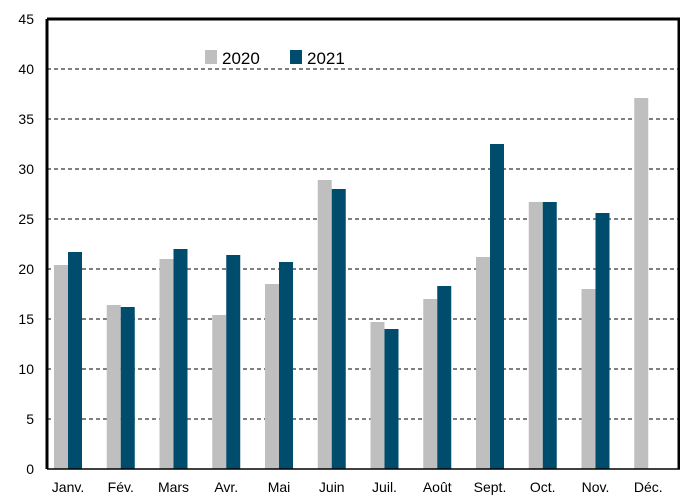 The width and height of the screenshot is (680, 497). What do you see at coordinates (211, 57) in the screenshot?
I see `legend-swatch-2020` at bounding box center [211, 57].